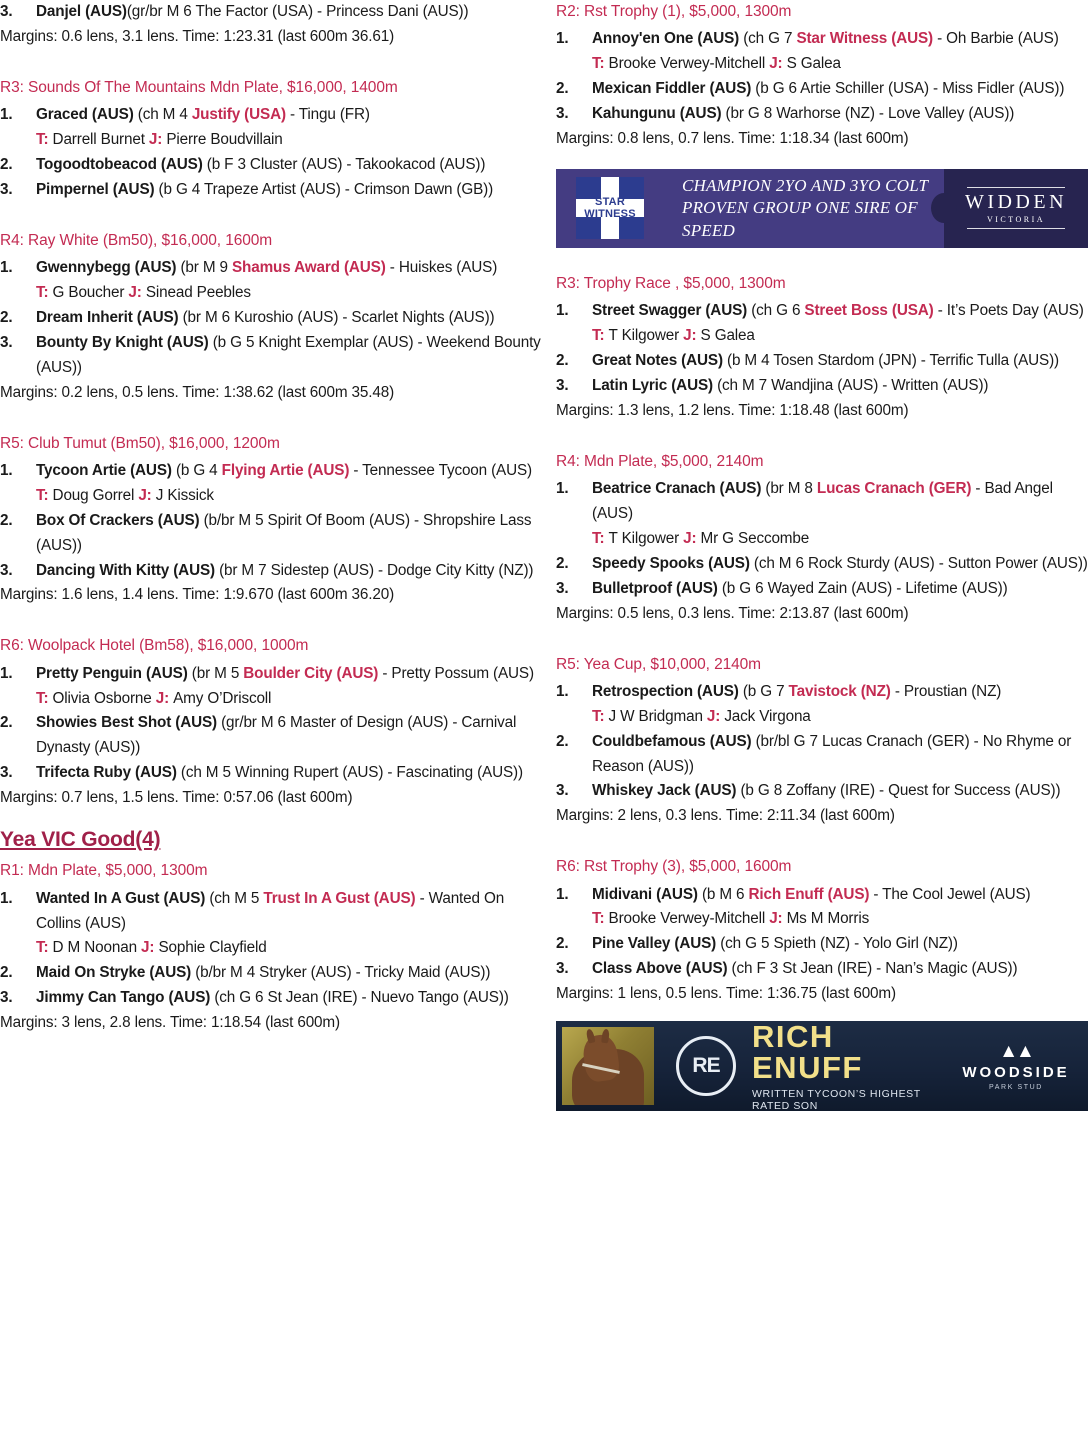  Describe the element at coordinates (104, 871) in the screenshot. I see `race-heading: R1: Mdn Plate, $5,000, 1300m` at that location.